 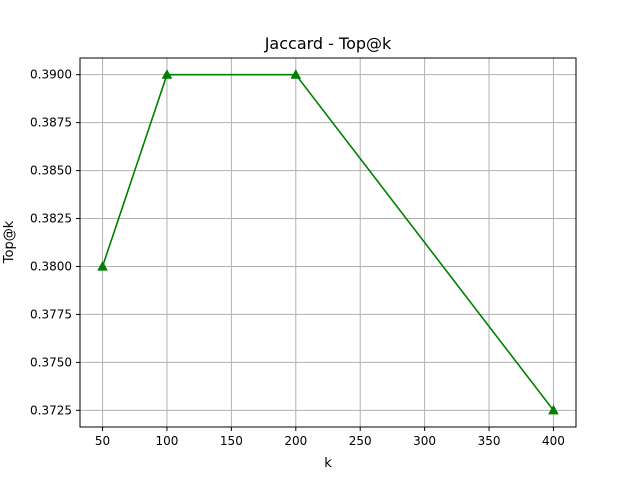 I want to click on y-tick-label: 0.3775, so click(x=51, y=314).